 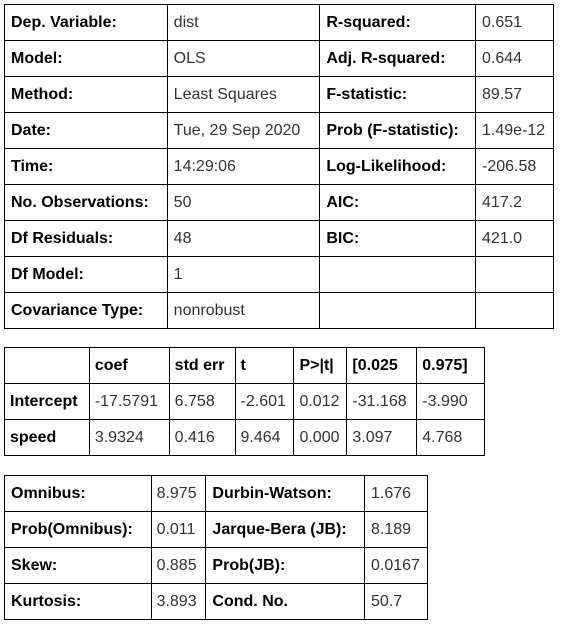 What do you see at coordinates (514, 94) in the screenshot?
I see `summary-value: 89.57` at bounding box center [514, 94].